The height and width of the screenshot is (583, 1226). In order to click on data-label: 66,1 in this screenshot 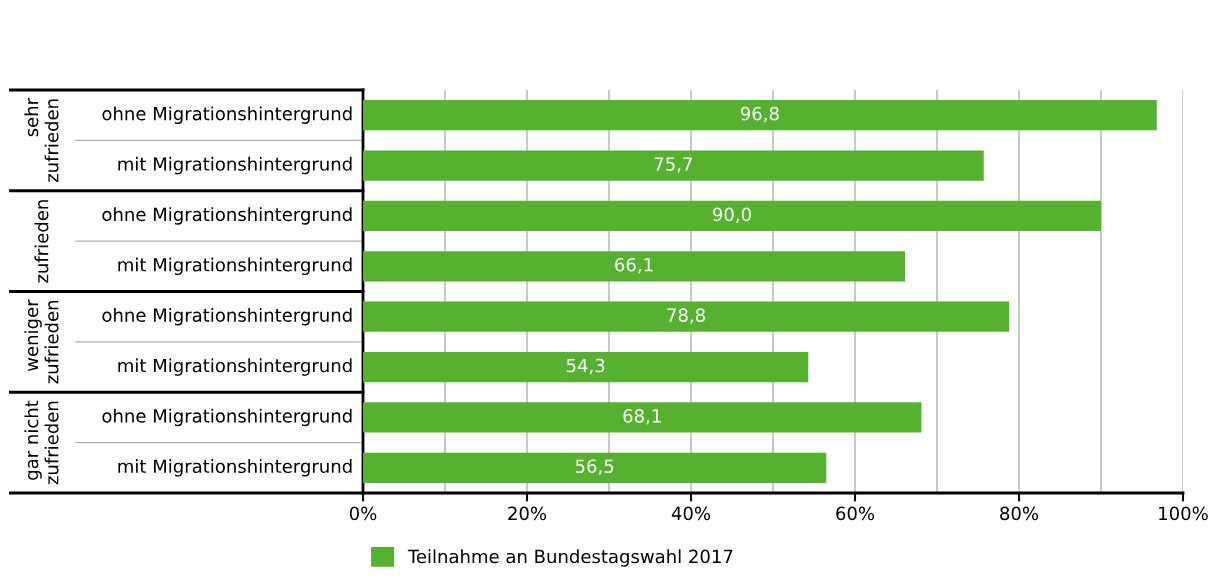, I will do `click(634, 265)`.